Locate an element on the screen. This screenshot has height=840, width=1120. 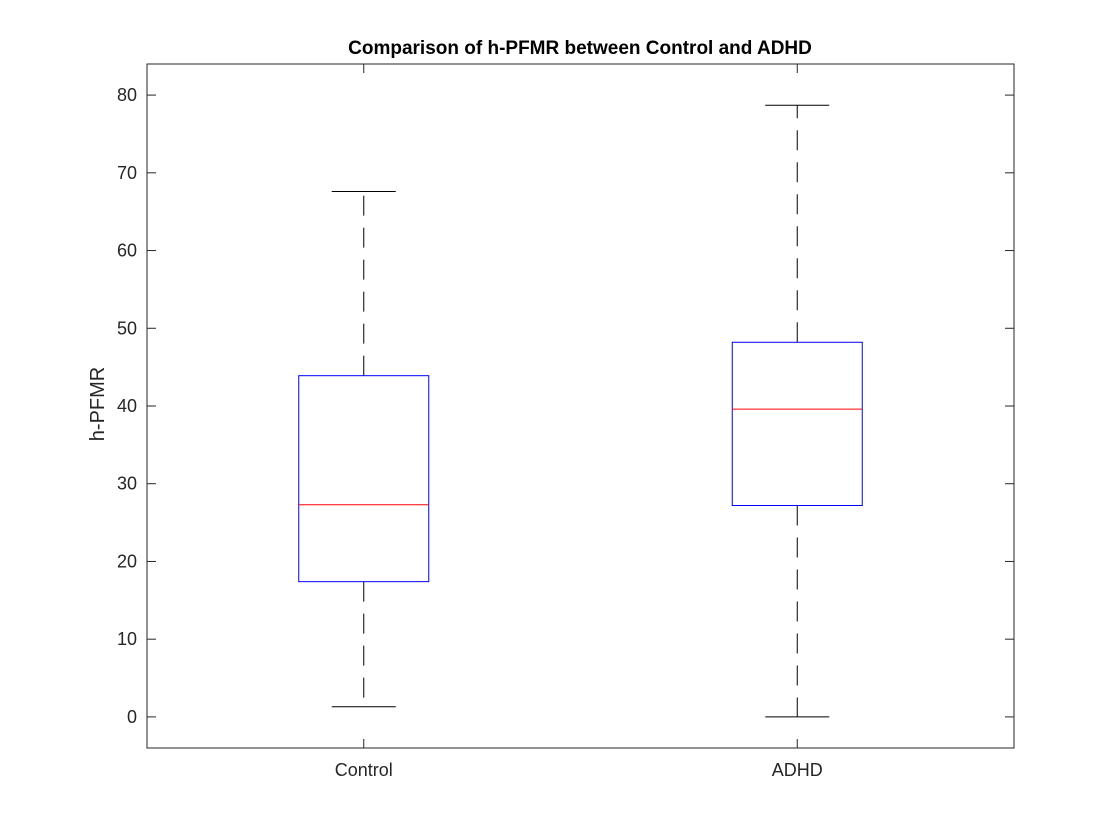
y-axis-label: h-PFMR is located at coordinates (98, 404).